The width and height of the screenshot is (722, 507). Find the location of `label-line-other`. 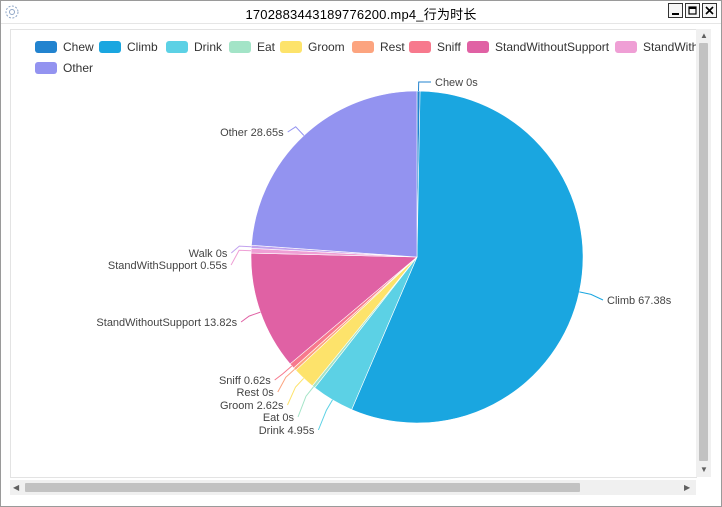

label-line-other is located at coordinates (296, 131).